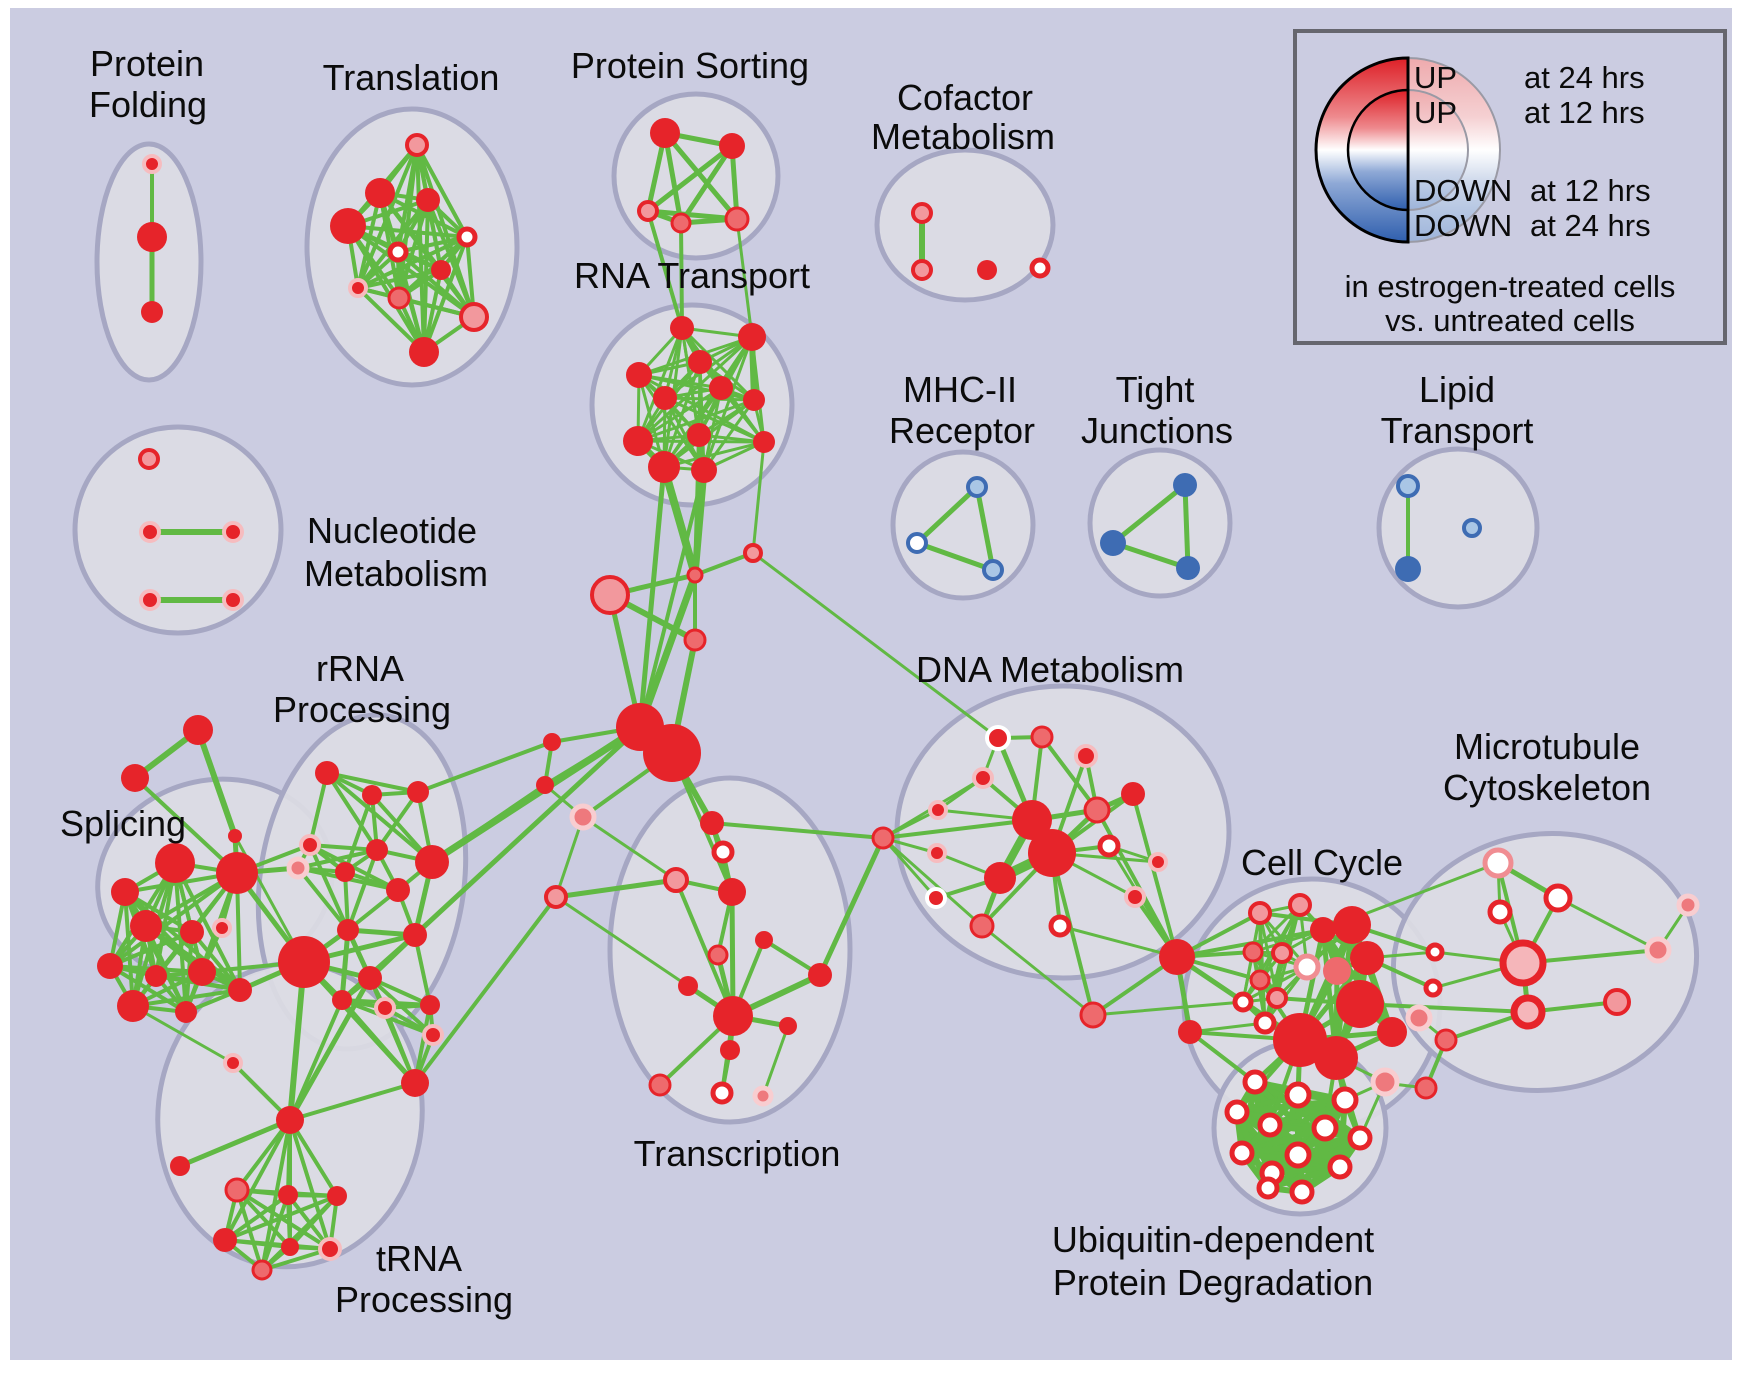 This screenshot has width=1750, height=1376. What do you see at coordinates (1336, 1058) in the screenshot?
I see `node-cc16` at bounding box center [1336, 1058].